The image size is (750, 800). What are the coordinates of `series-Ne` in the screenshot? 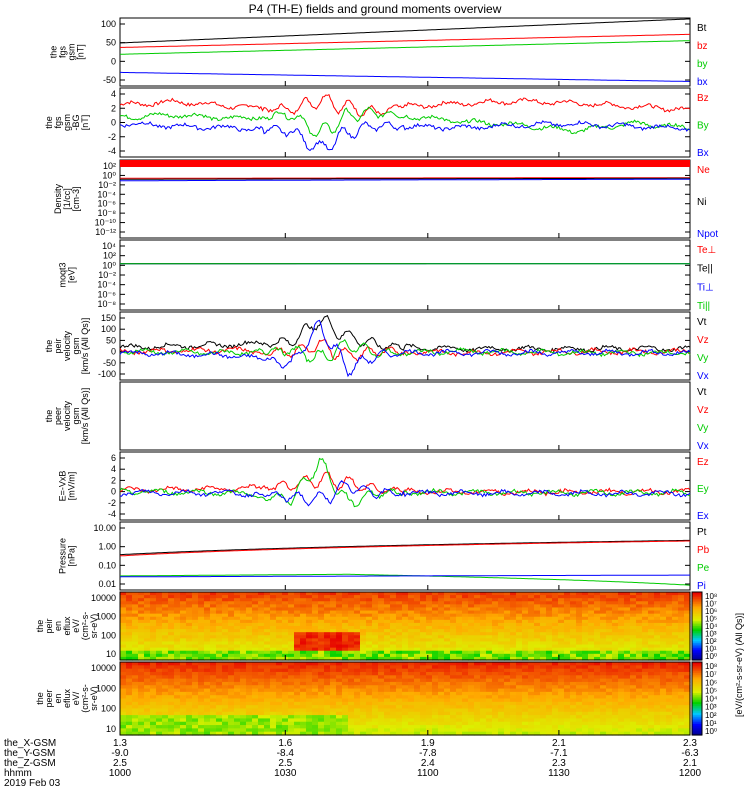 It's located at (405, 178).